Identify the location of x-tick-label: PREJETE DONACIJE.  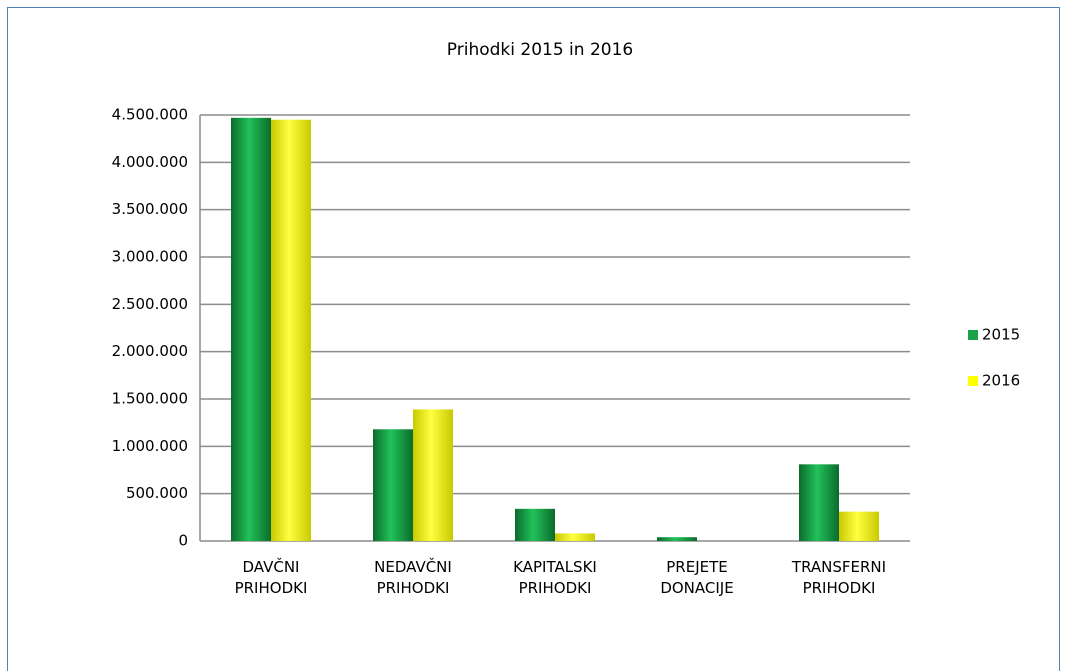
(697, 577).